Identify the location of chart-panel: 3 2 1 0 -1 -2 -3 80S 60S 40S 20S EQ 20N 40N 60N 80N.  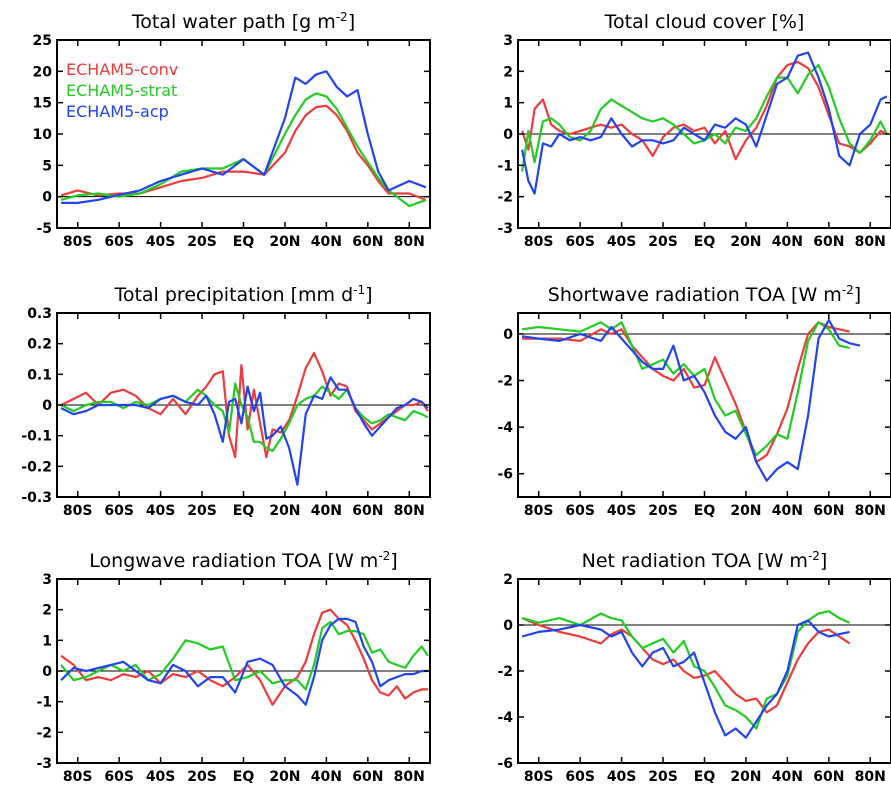
(233, 678).